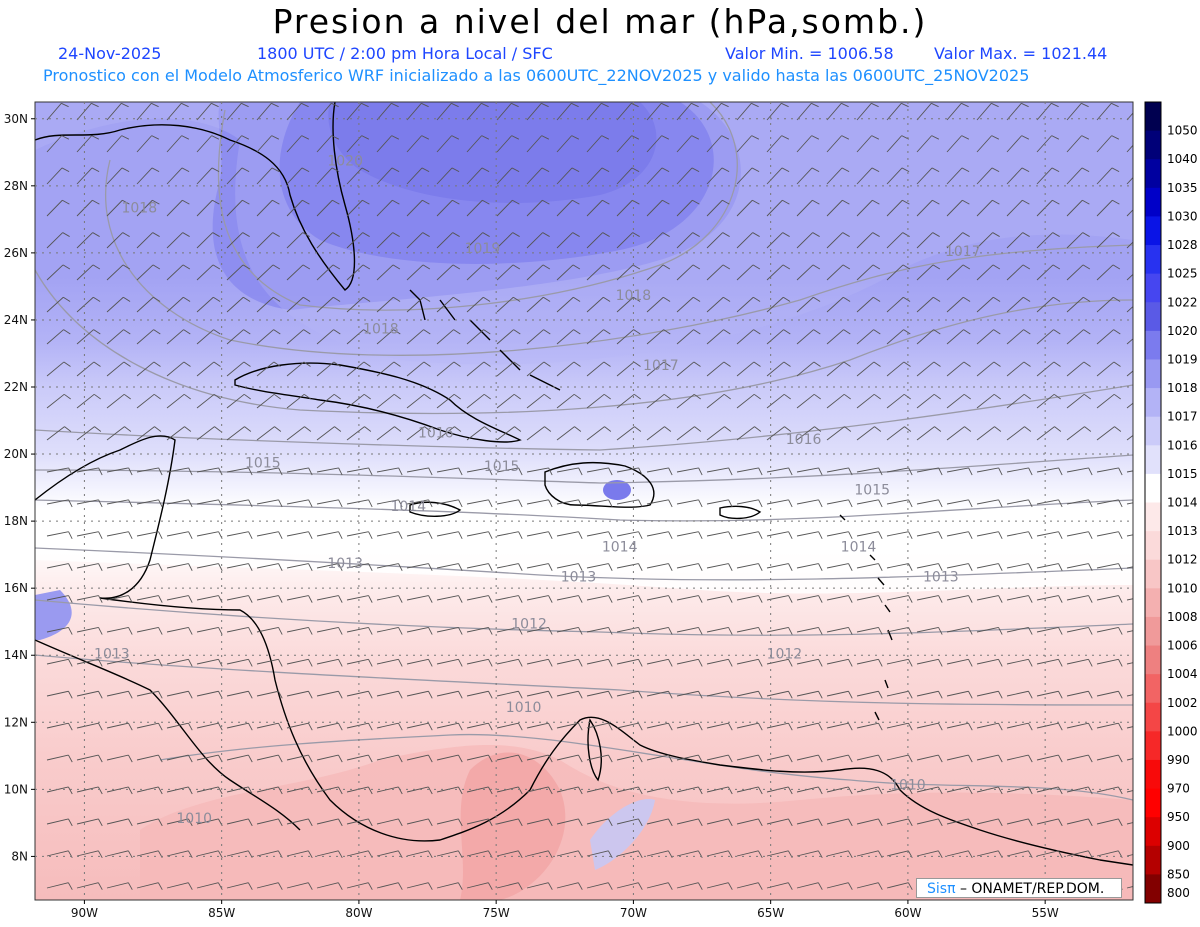  What do you see at coordinates (1021, 53) in the screenshot?
I see `value-max: Valor Max. = 1021.44` at bounding box center [1021, 53].